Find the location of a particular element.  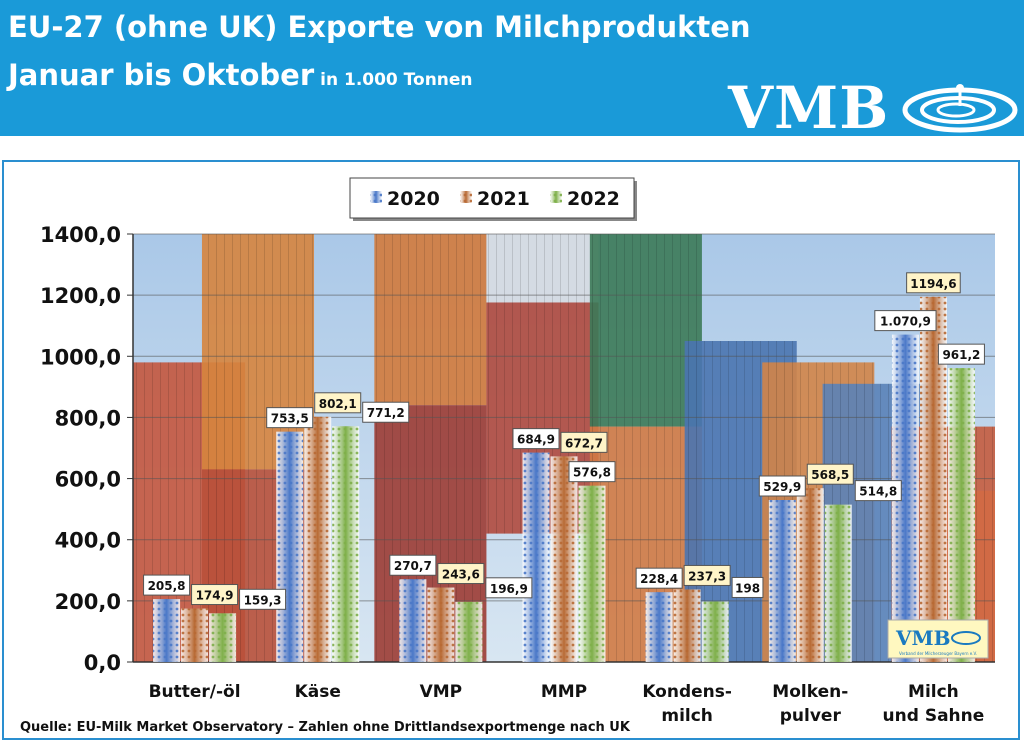

data-label: 237,3 is located at coordinates (707, 576).